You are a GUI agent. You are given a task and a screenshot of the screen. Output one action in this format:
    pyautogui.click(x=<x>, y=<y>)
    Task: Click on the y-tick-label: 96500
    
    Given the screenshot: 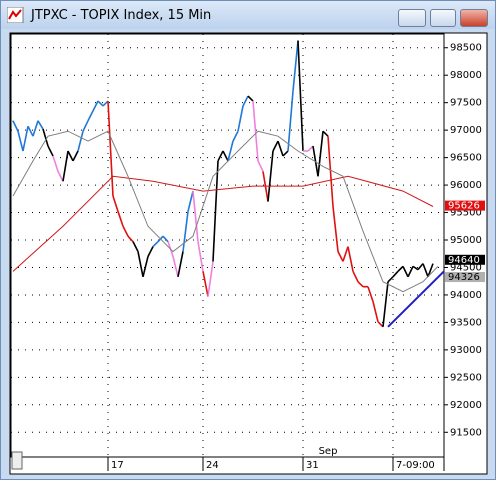 What is the action you would take?
    pyautogui.click(x=466, y=158)
    